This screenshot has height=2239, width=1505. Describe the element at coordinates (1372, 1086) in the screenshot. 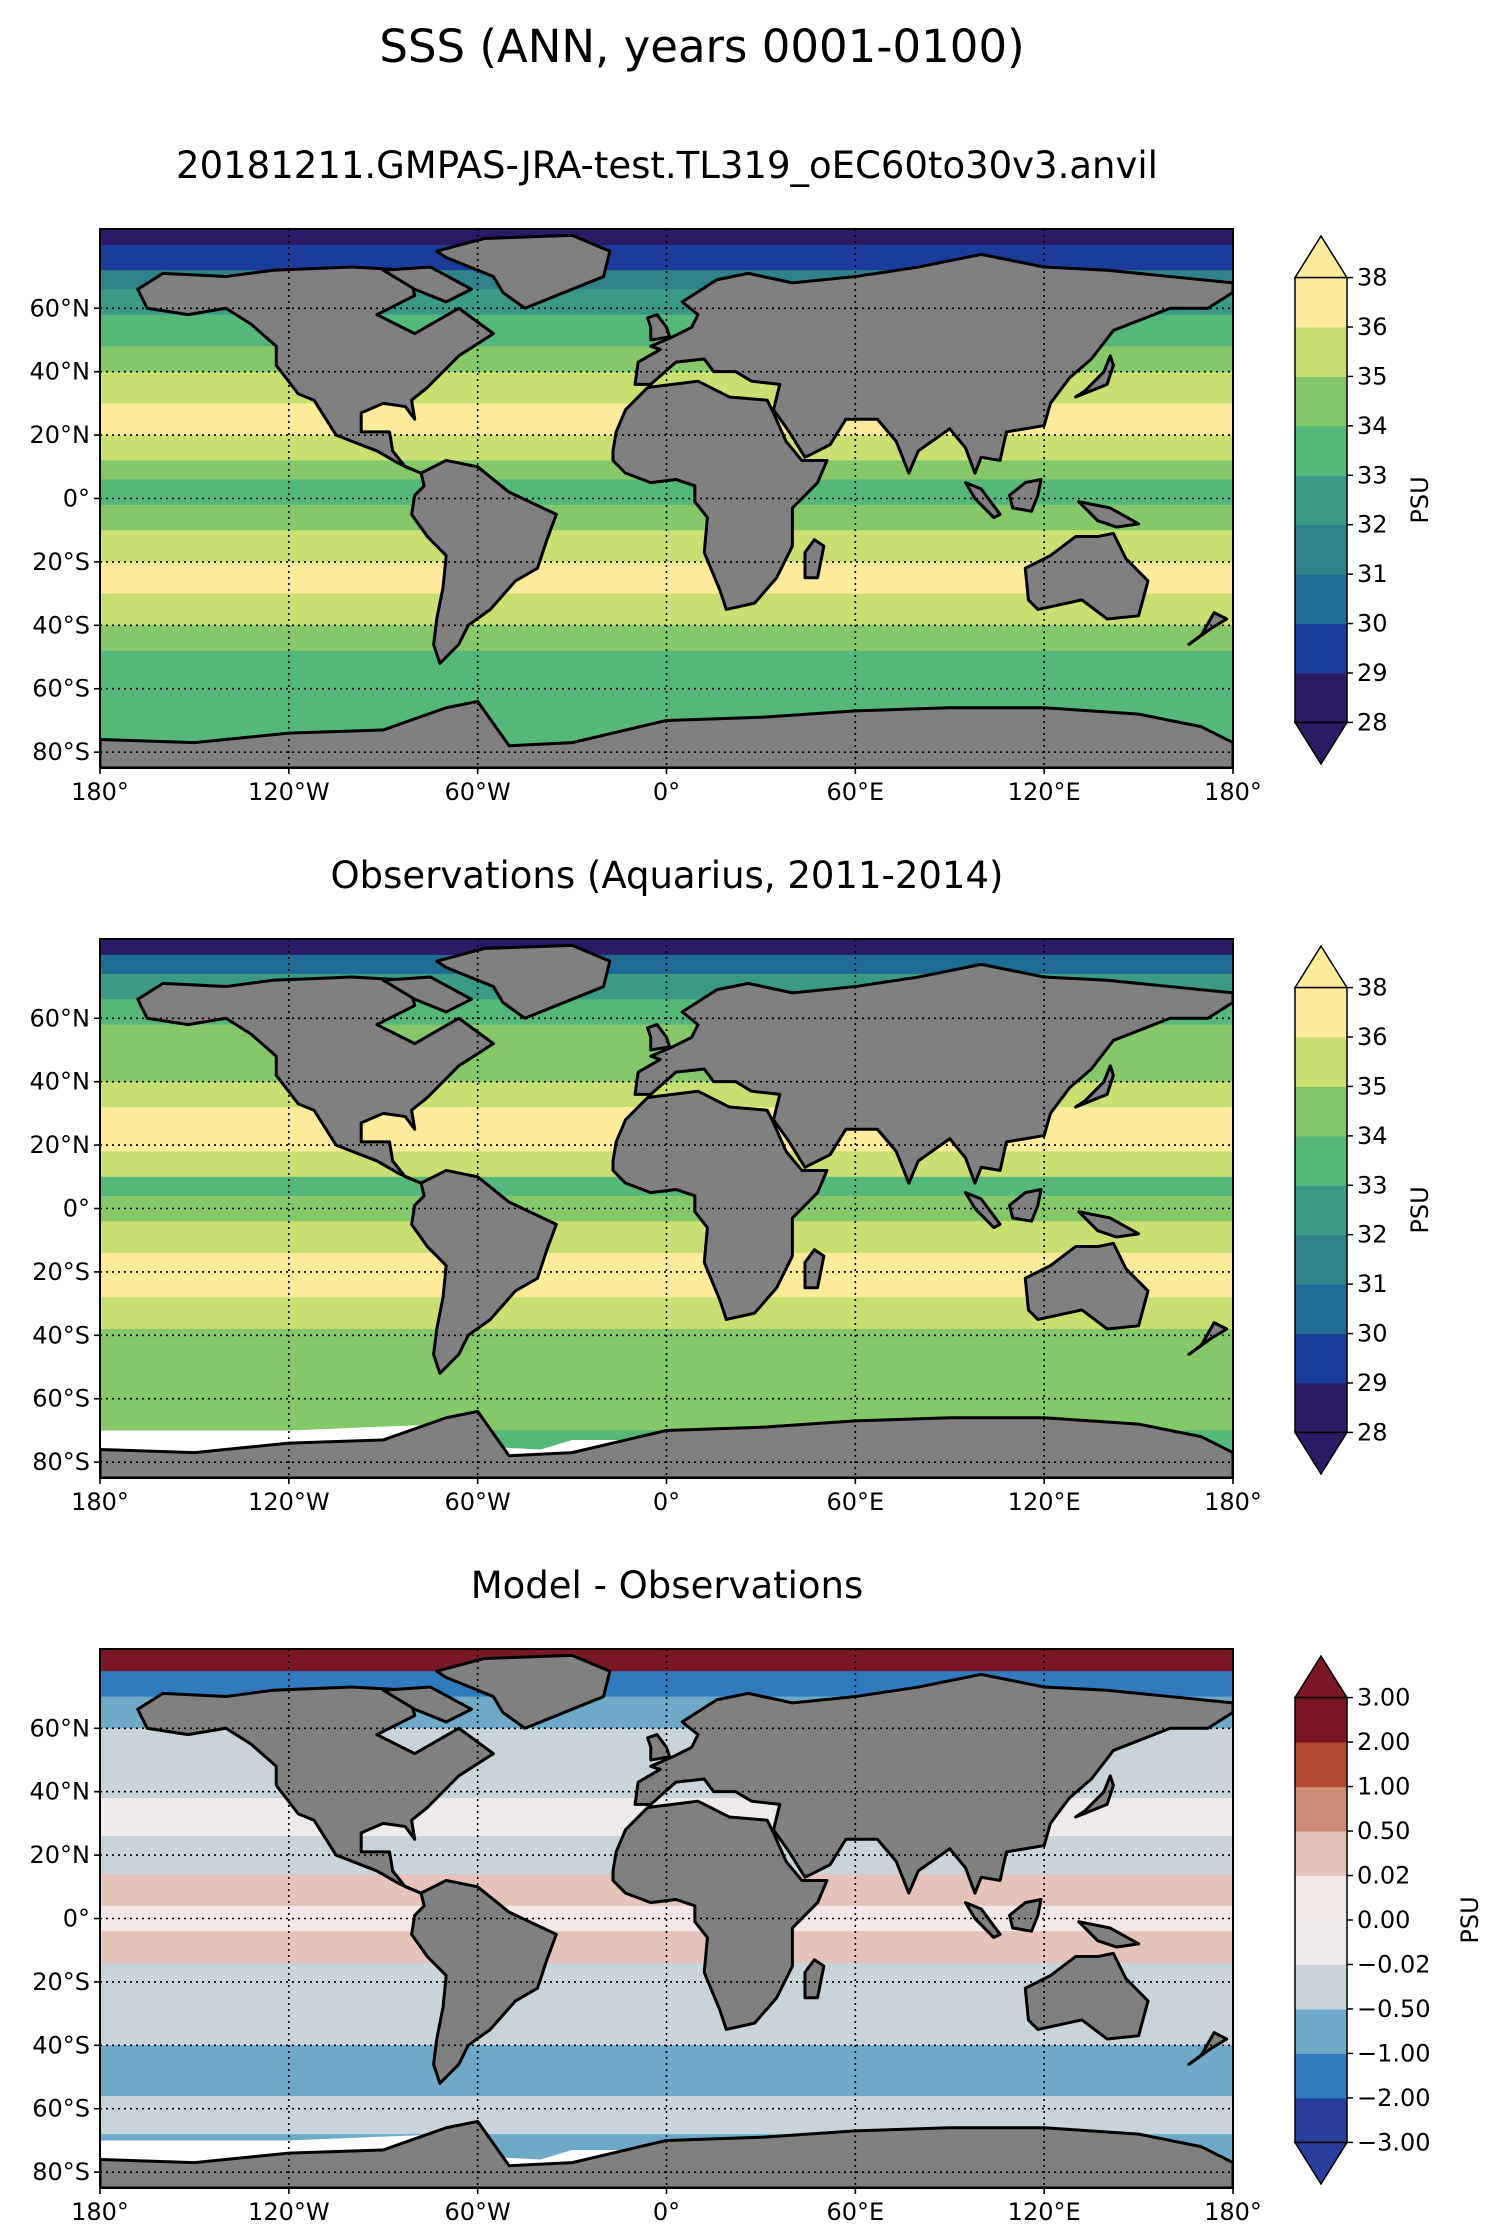

I see `colorbar-tick-label: 35` at that location.